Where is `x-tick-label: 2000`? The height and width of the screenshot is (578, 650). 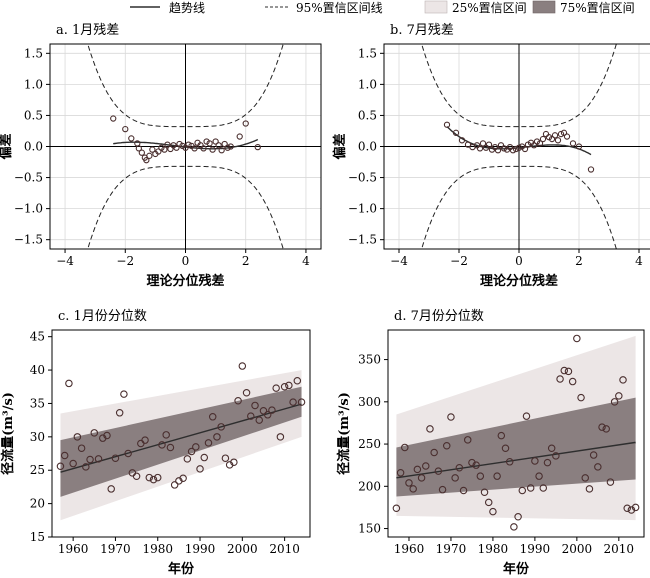 x-tick-label: 2000 is located at coordinates (242, 549).